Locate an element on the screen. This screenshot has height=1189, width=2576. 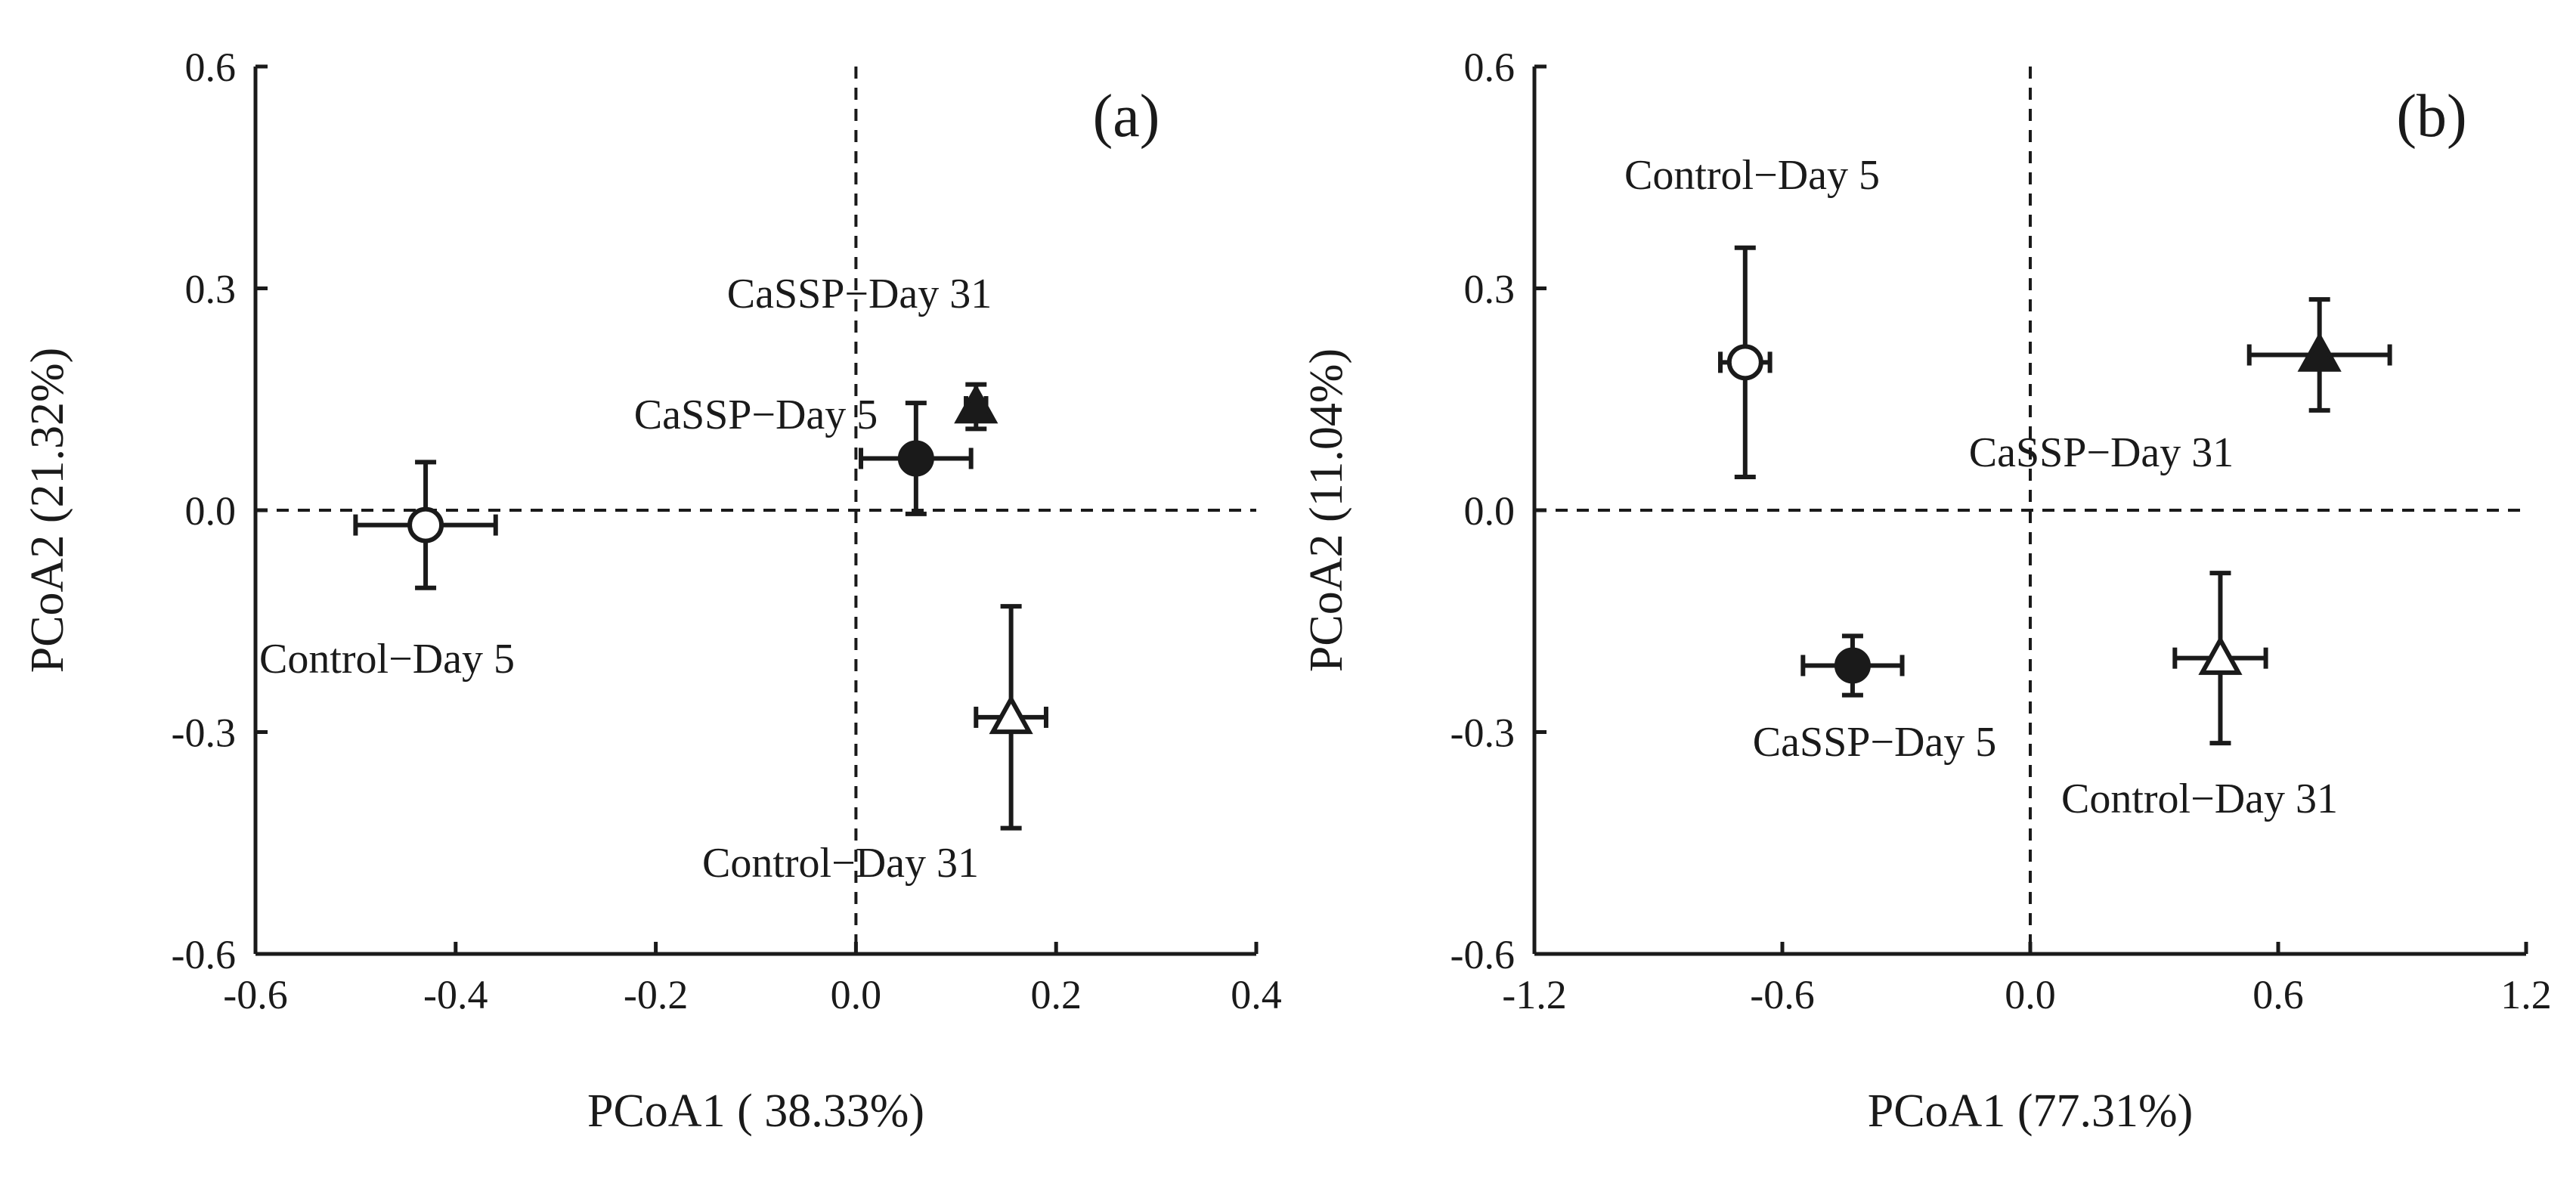
y-axis-title: PCoA2 (21.32%) is located at coordinates (47, 510).